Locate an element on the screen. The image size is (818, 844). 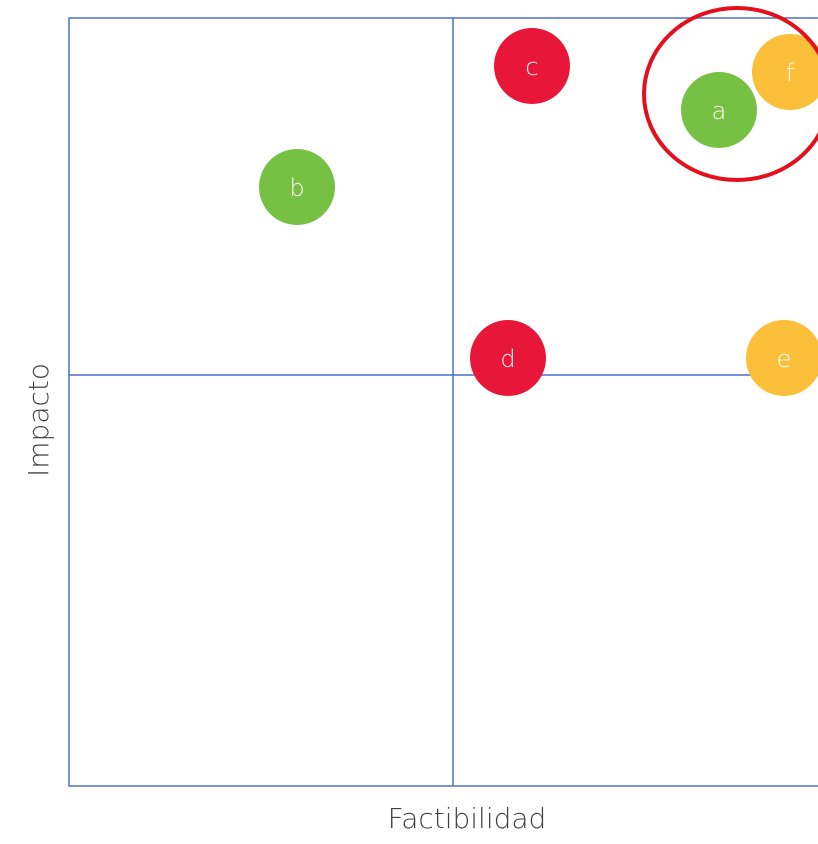
y-axis-label: Impacto is located at coordinates (38, 420).